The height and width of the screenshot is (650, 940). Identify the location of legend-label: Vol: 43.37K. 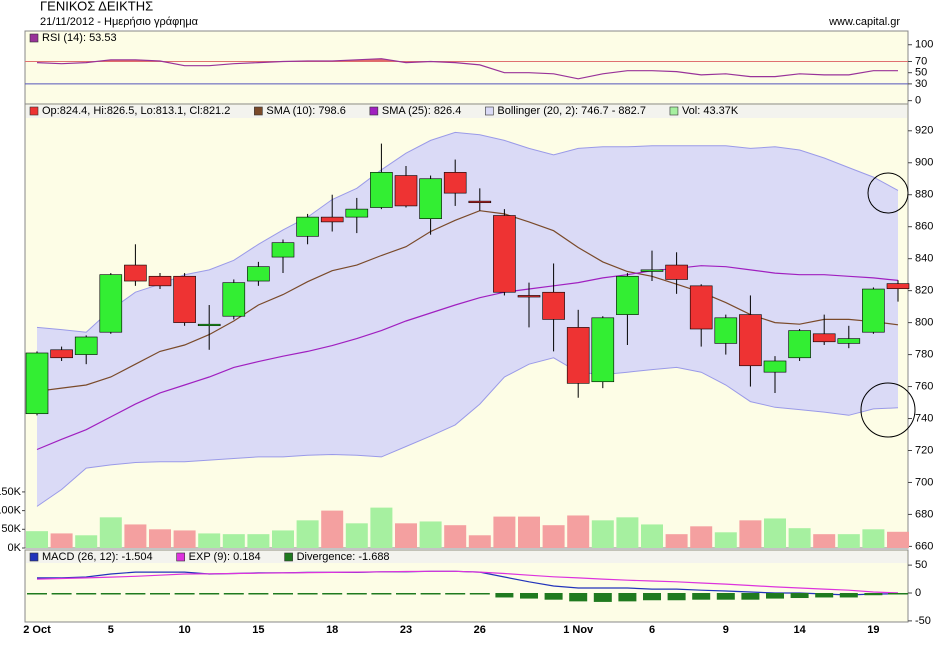
(710, 111).